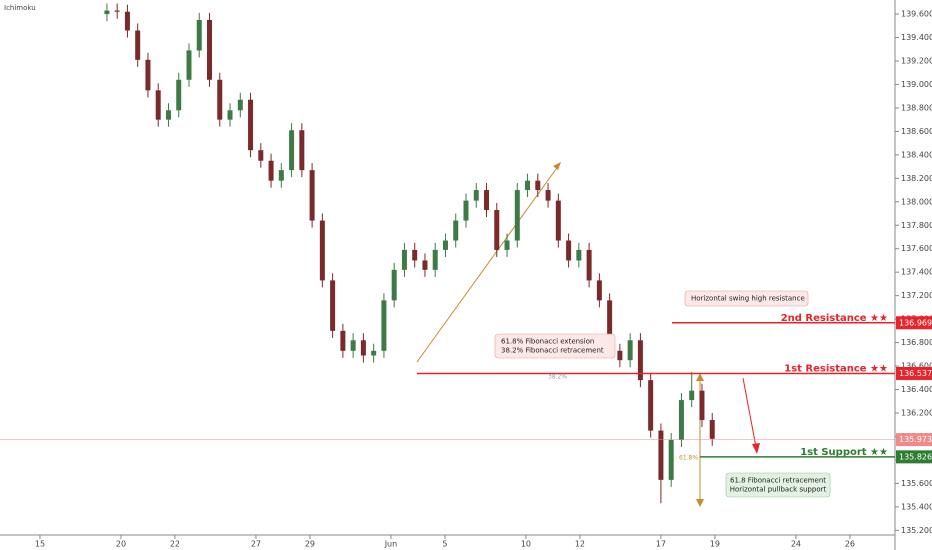 The height and width of the screenshot is (550, 932). Describe the element at coordinates (916, 412) in the screenshot. I see `y-tick-label: 136.200` at that location.